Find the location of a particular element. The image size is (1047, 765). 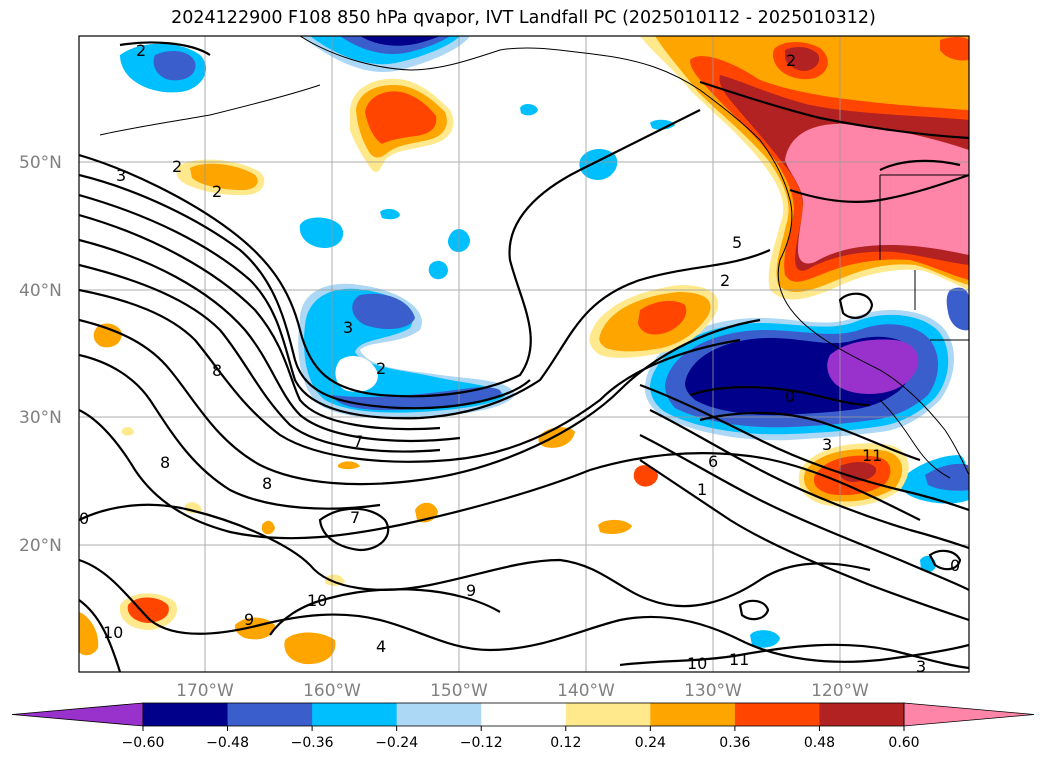

shade-pos-left-small-or is located at coordinates (224, 176).